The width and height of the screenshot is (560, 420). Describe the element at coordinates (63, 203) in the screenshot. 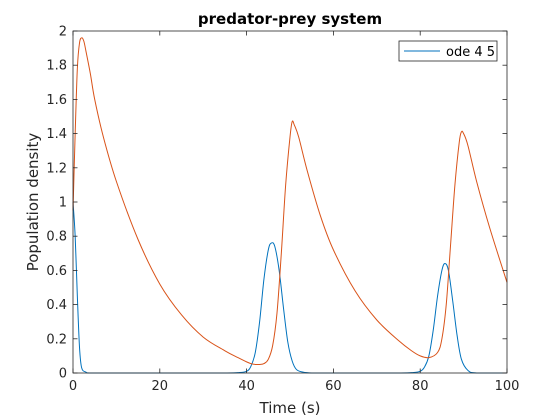

I see `y-tick-label: 1` at that location.